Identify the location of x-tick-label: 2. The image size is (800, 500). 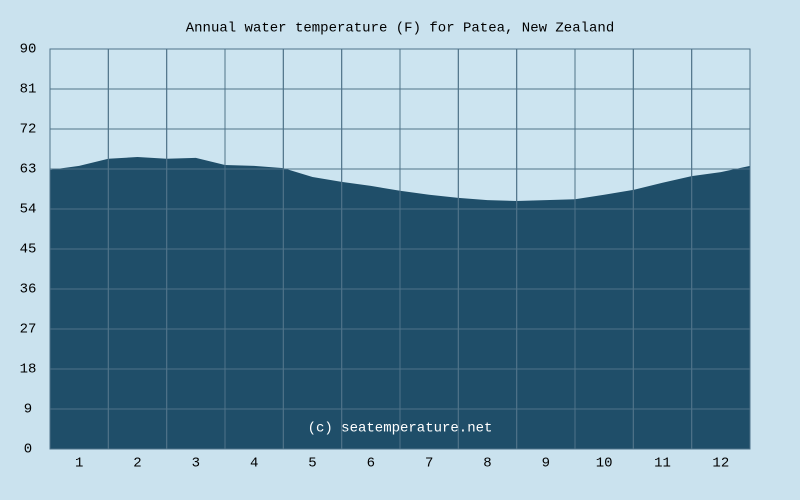
(137, 464).